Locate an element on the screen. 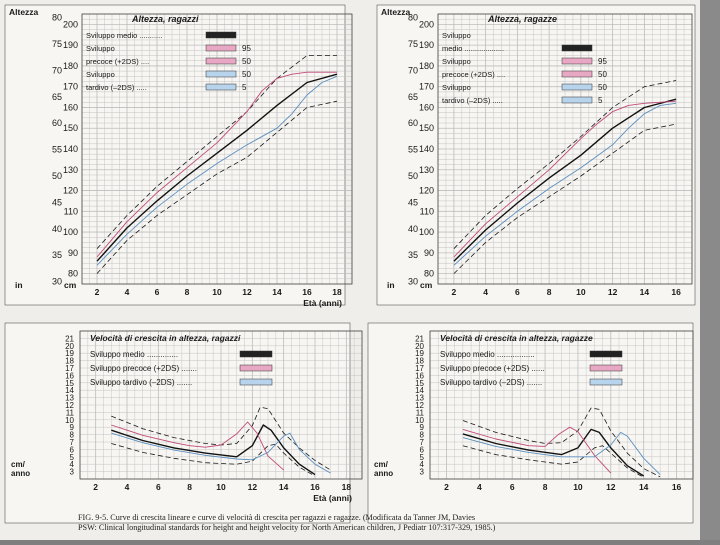  unit-cm: cm is located at coordinates (426, 285).